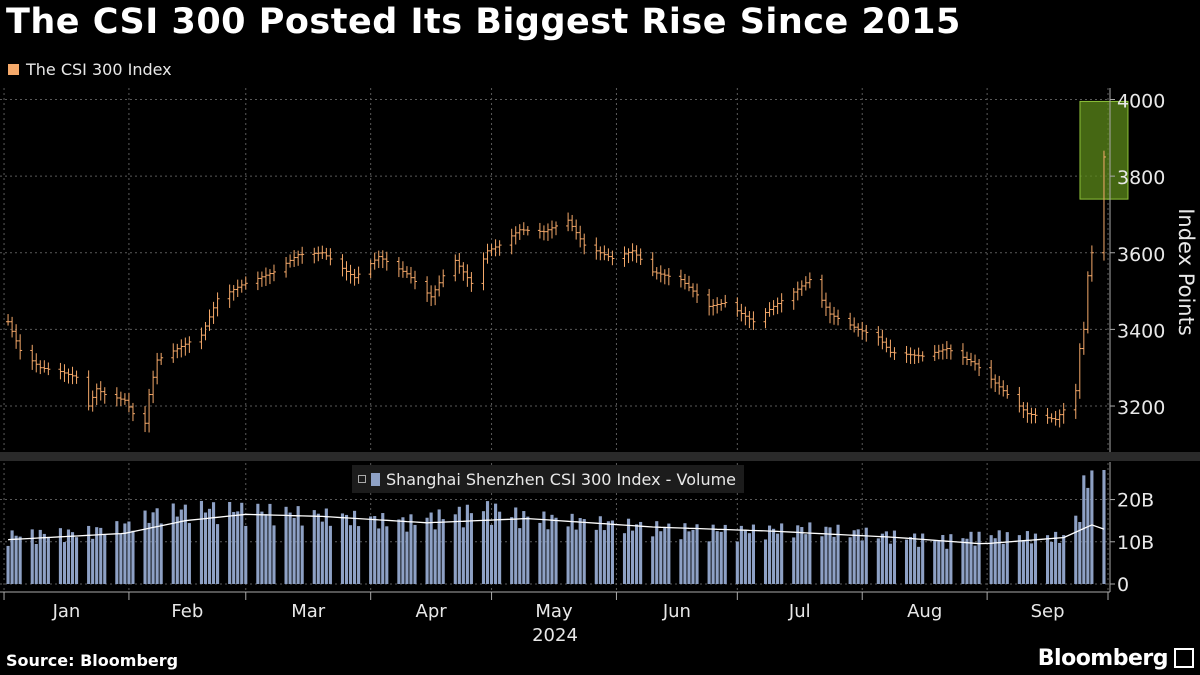  Describe the element at coordinates (676, 611) in the screenshot. I see `month-label: Jun` at that location.